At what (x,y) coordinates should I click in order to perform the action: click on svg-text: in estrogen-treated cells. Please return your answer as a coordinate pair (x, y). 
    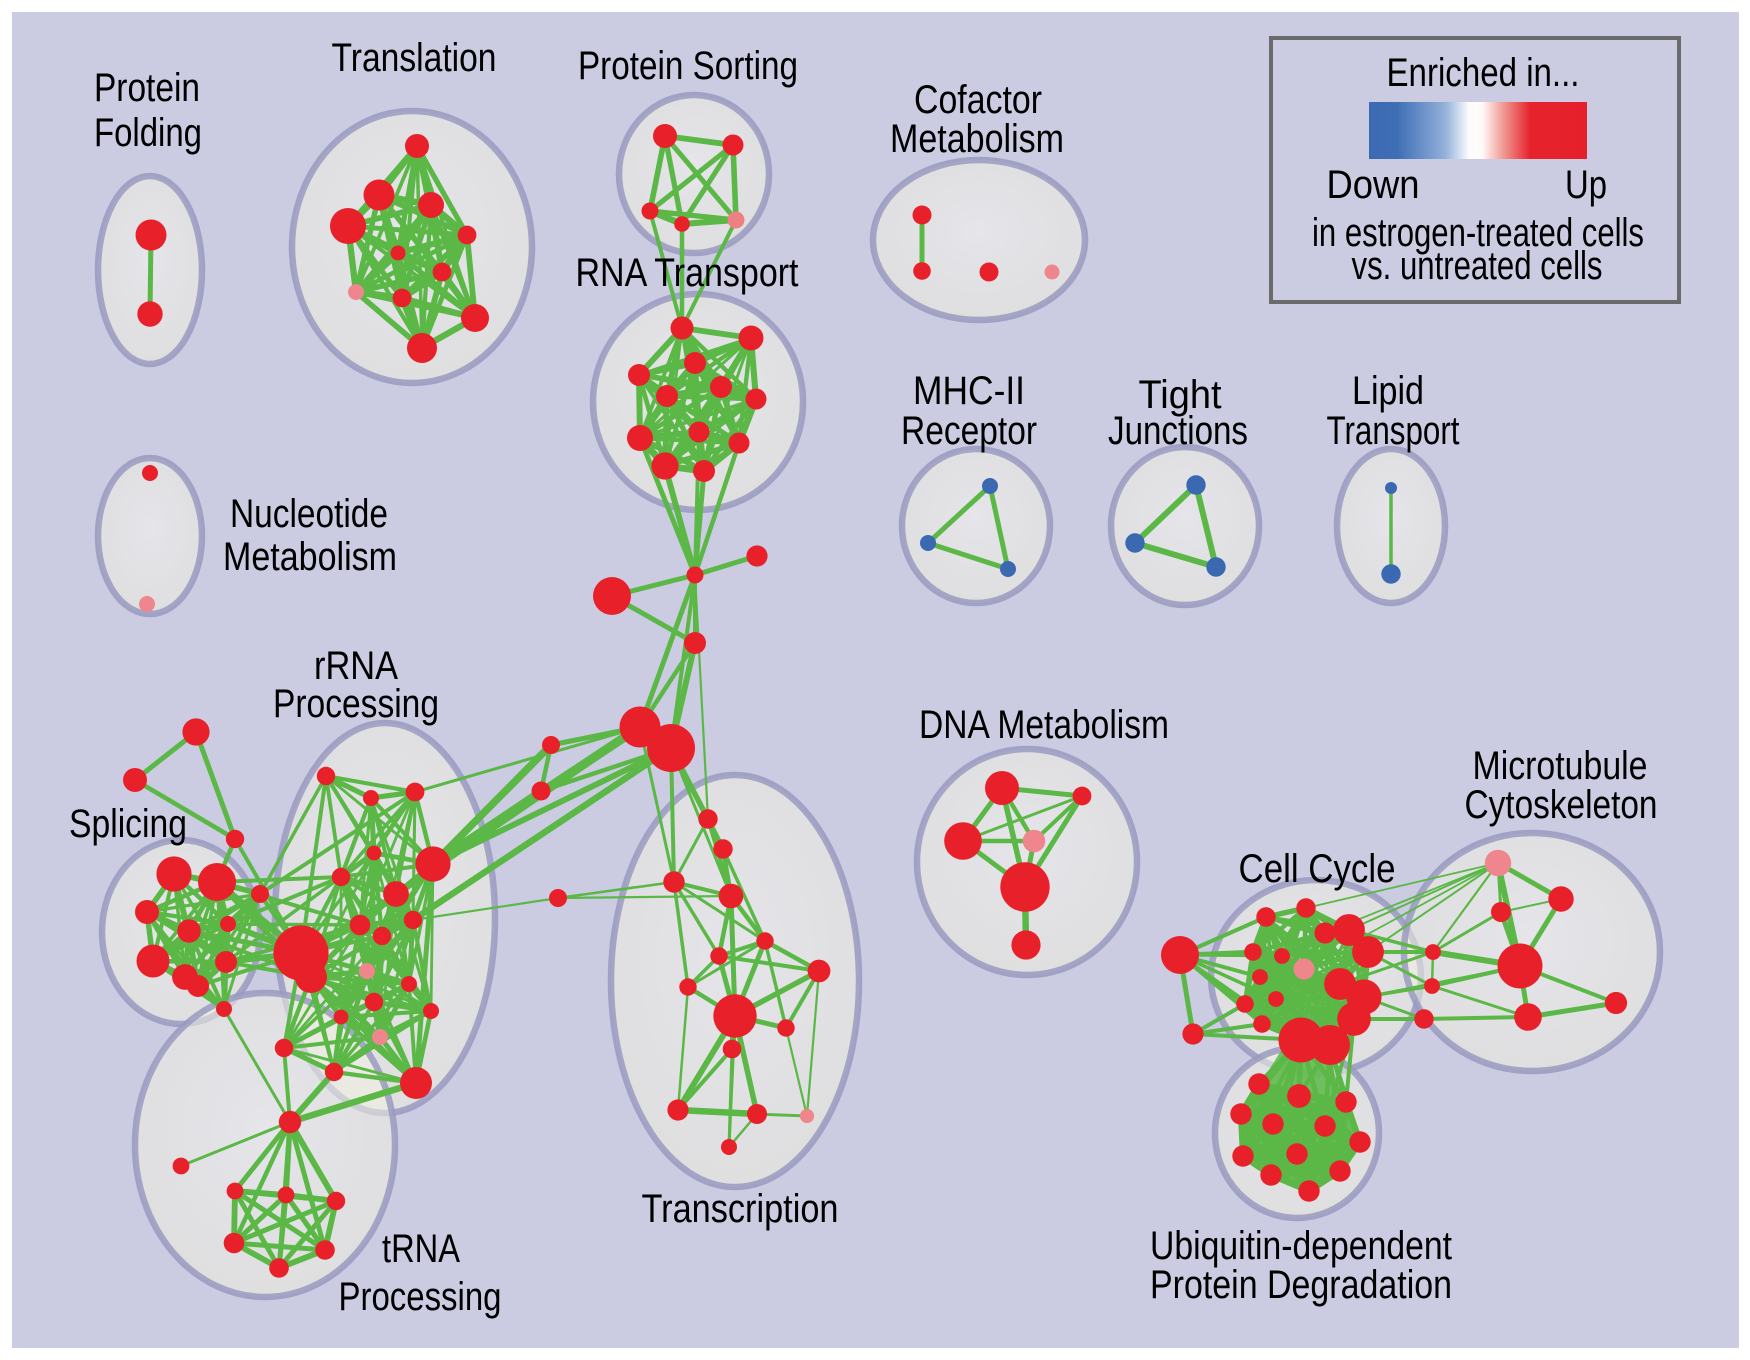
    Looking at the image, I should click on (1478, 233).